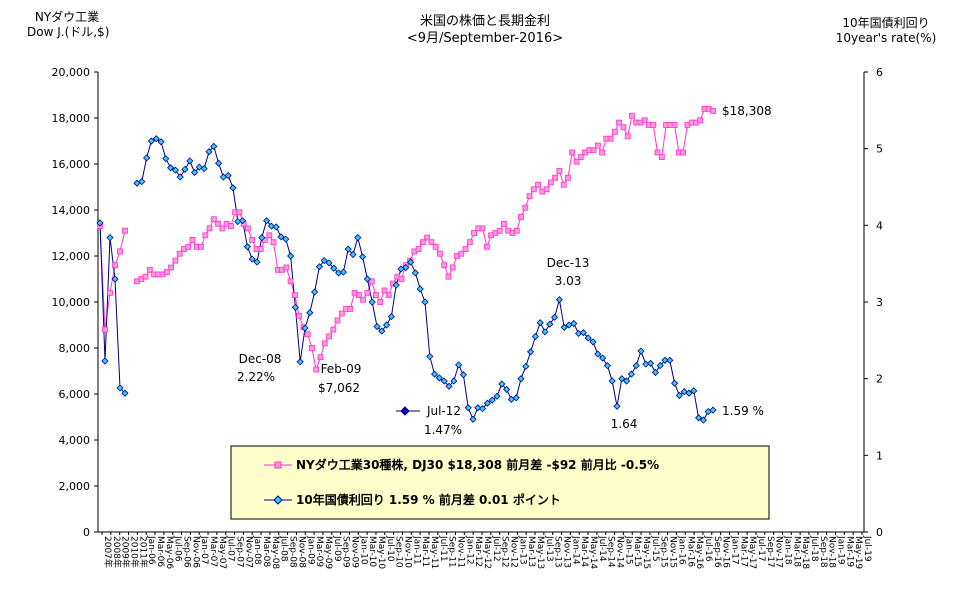  What do you see at coordinates (624, 424) in the screenshot?
I see `annotation-min15-value: 1.64` at bounding box center [624, 424].